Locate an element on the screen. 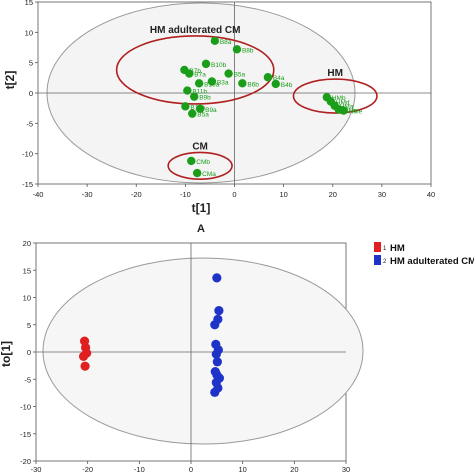  point-label: HMc is located at coordinates (351, 110).